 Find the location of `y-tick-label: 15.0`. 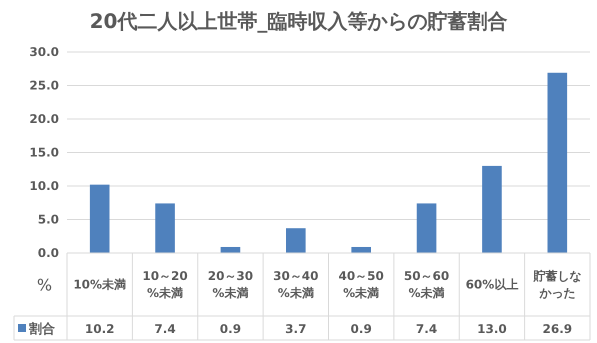

y-tick-label: 15.0 is located at coordinates (44, 153).